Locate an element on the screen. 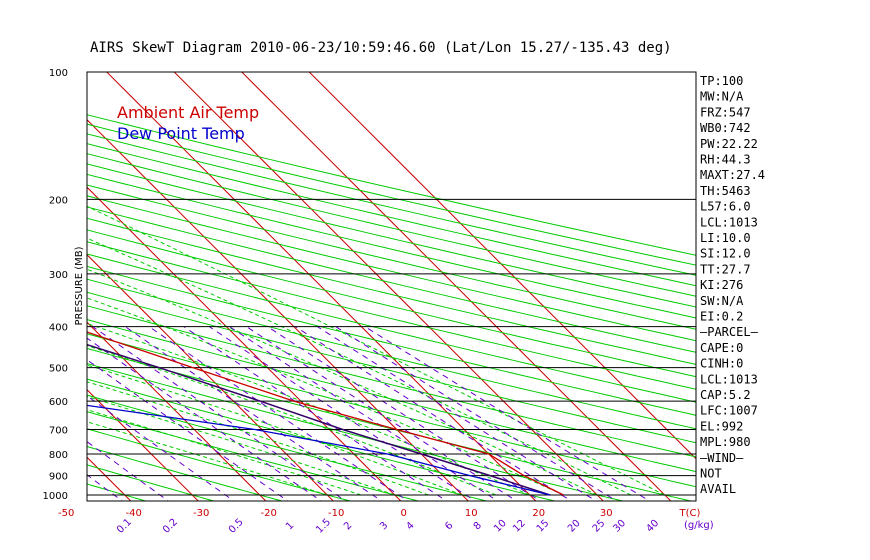  mixing-ratio-tick-label: 4 is located at coordinates (411, 526).